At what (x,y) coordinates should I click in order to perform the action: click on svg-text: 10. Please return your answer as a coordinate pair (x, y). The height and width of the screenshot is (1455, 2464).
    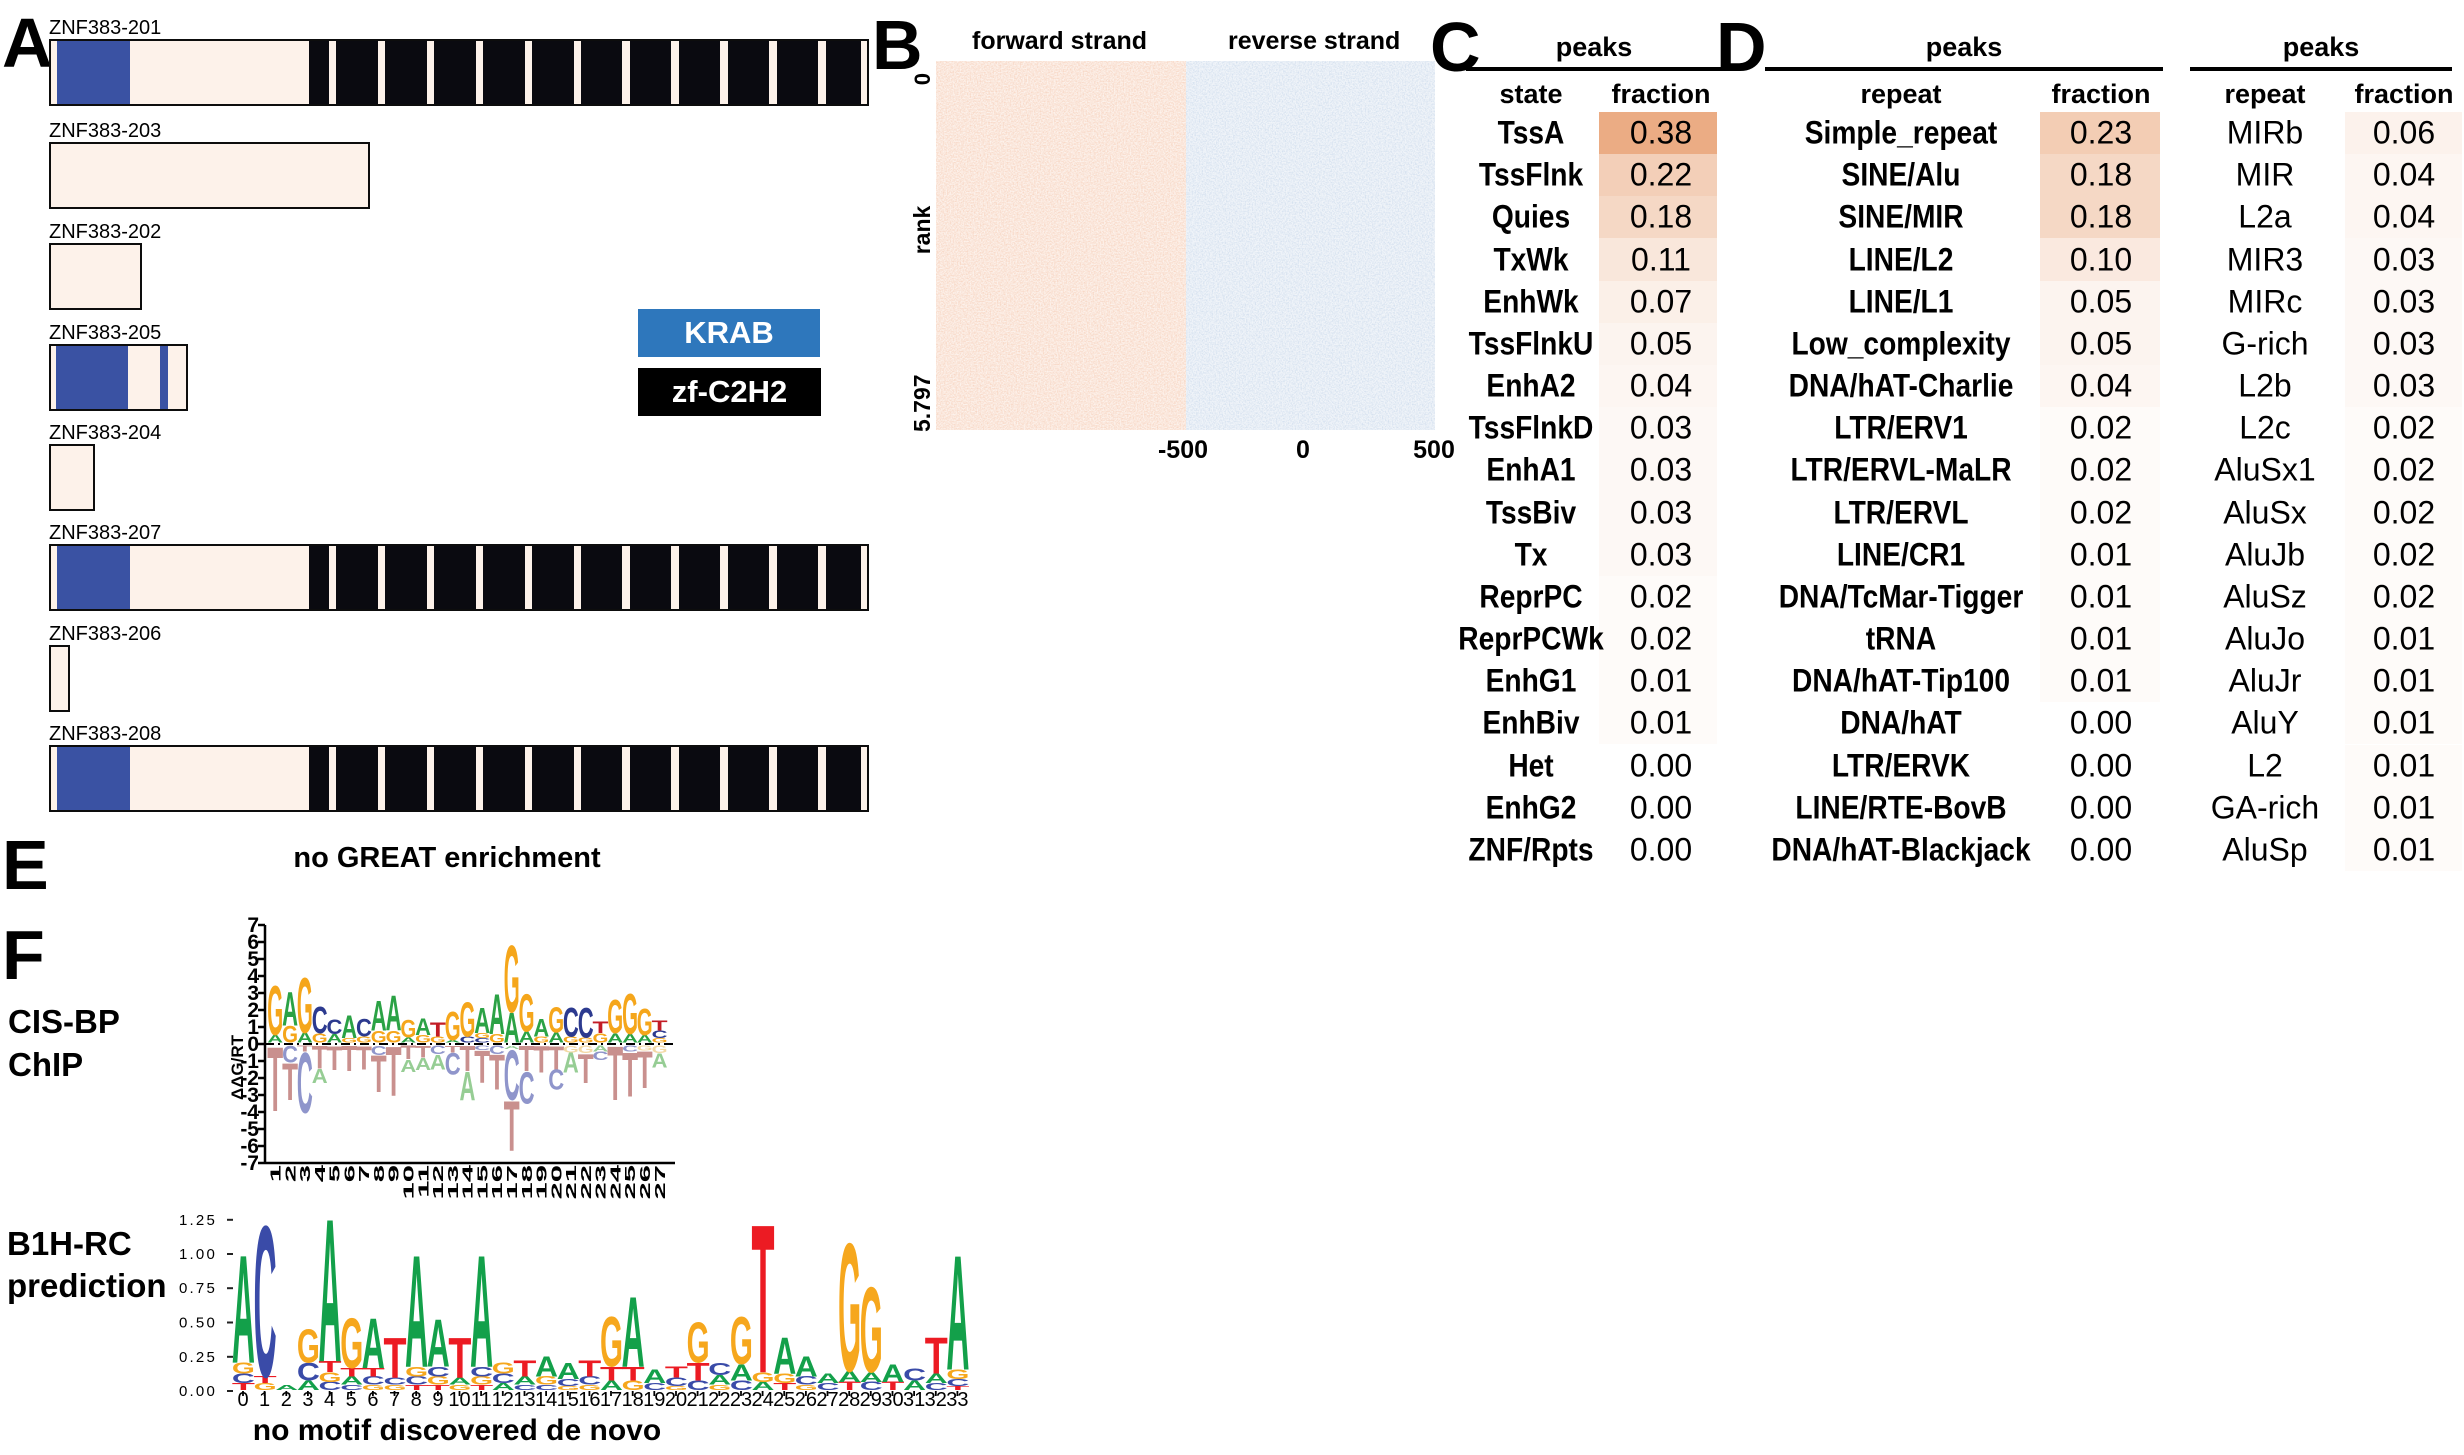
    Looking at the image, I should click on (409, 1182).